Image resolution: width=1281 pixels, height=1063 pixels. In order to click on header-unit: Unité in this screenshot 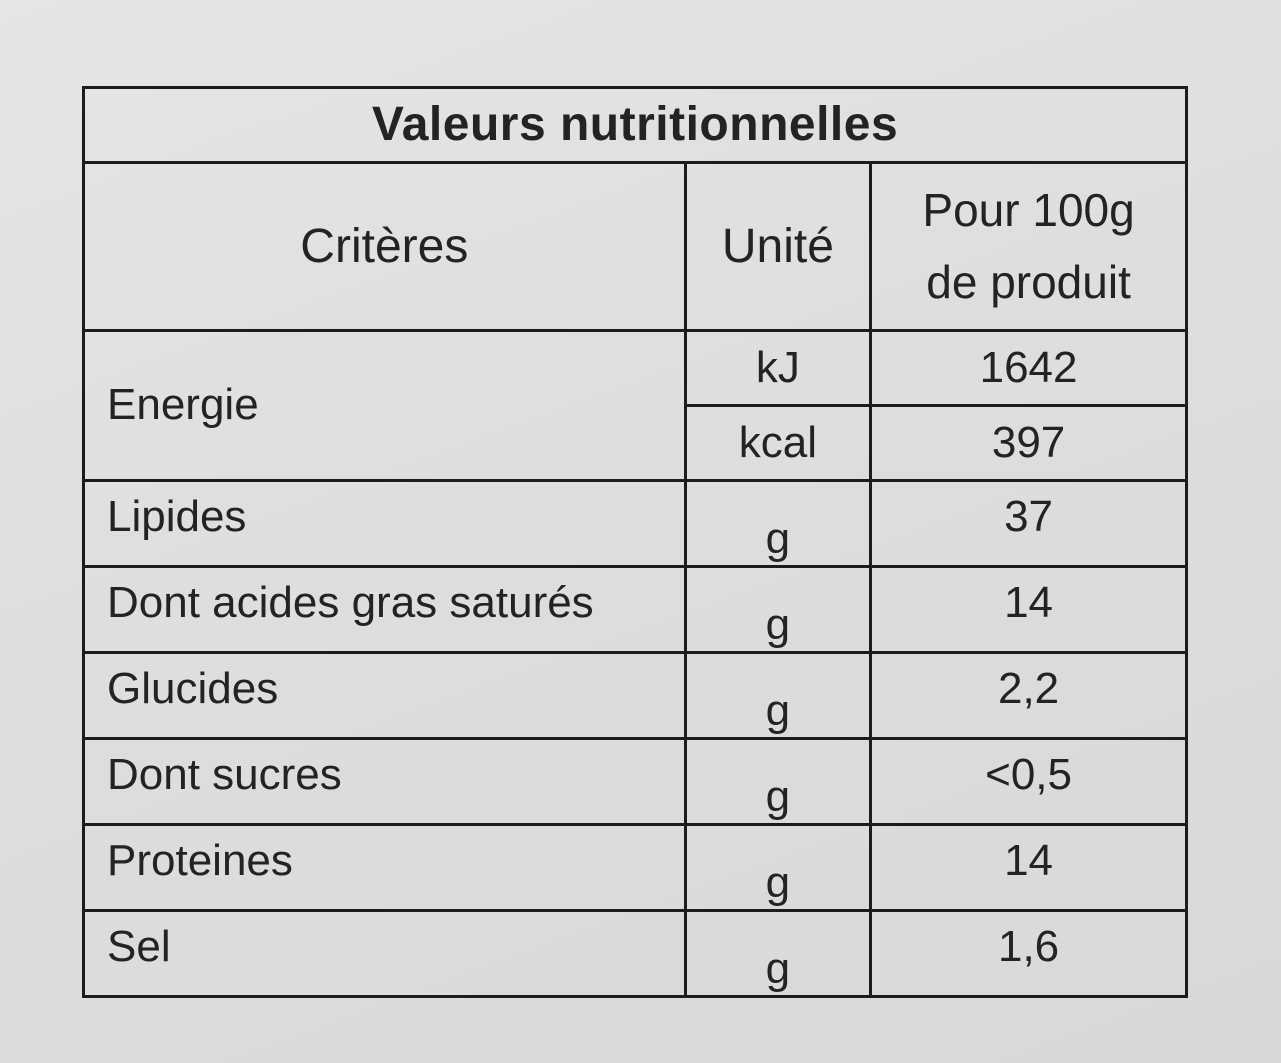, I will do `click(778, 246)`.